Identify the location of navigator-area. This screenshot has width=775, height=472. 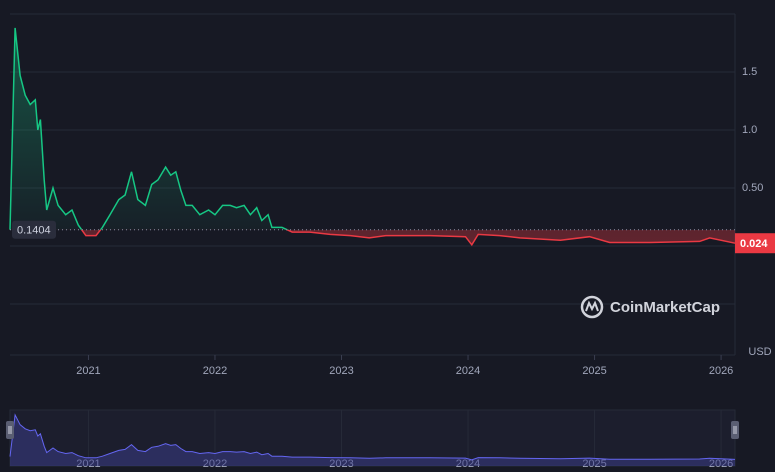
(372, 440).